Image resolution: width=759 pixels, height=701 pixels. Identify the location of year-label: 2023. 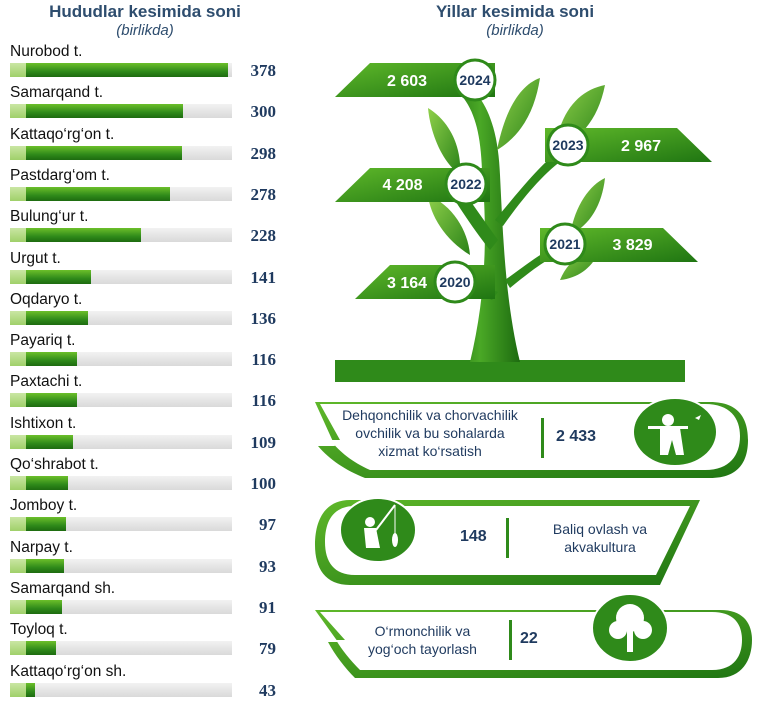
(567, 145).